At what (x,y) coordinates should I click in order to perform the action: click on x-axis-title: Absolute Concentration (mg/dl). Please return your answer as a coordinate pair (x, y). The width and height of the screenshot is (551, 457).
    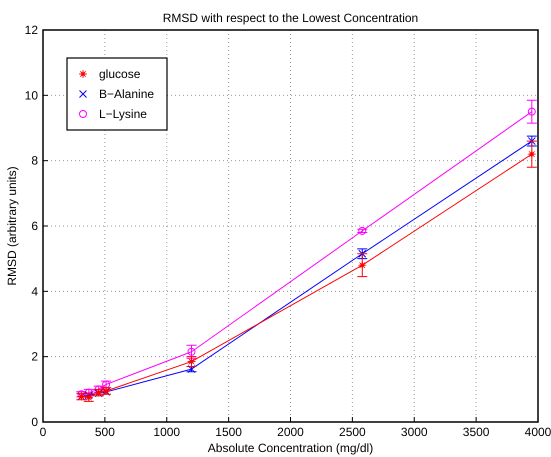
    Looking at the image, I should click on (291, 448).